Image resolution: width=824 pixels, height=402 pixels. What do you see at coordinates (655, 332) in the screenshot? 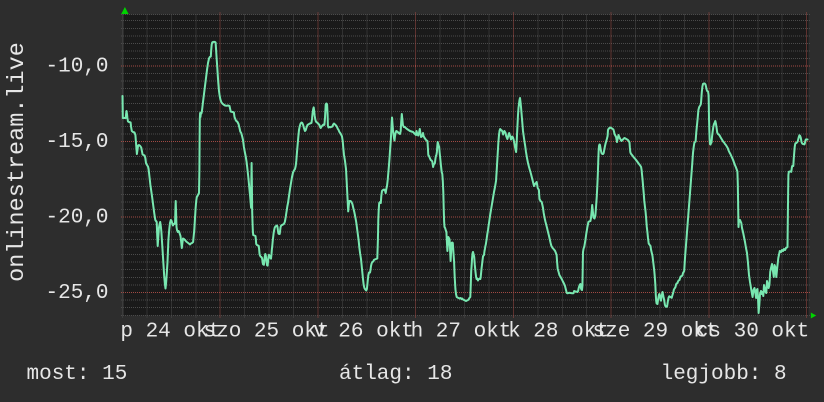
I see `svg-text: sze 29 okt` at bounding box center [655, 332].